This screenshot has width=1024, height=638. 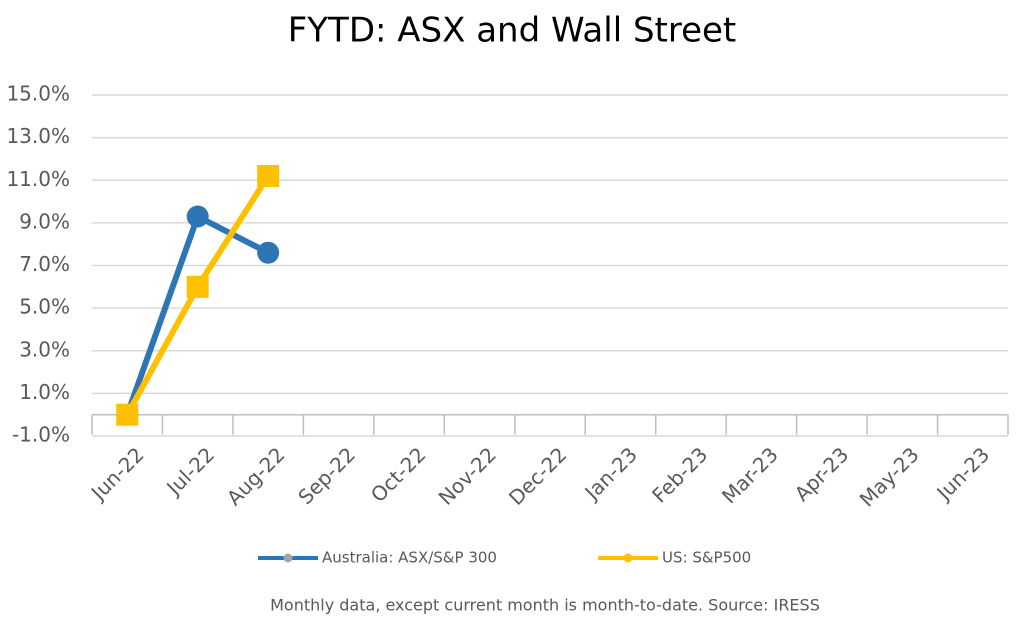 I want to click on x-tick-label: Dec-22, so click(x=537, y=475).